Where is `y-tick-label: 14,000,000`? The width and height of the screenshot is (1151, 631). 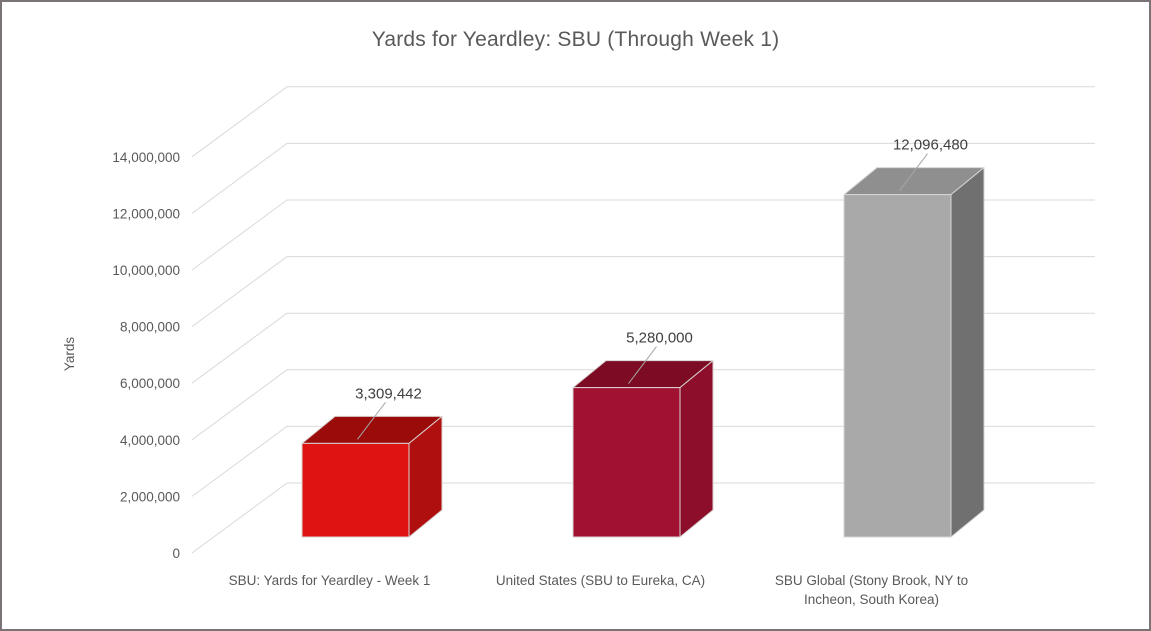 y-tick-label: 14,000,000 is located at coordinates (146, 157).